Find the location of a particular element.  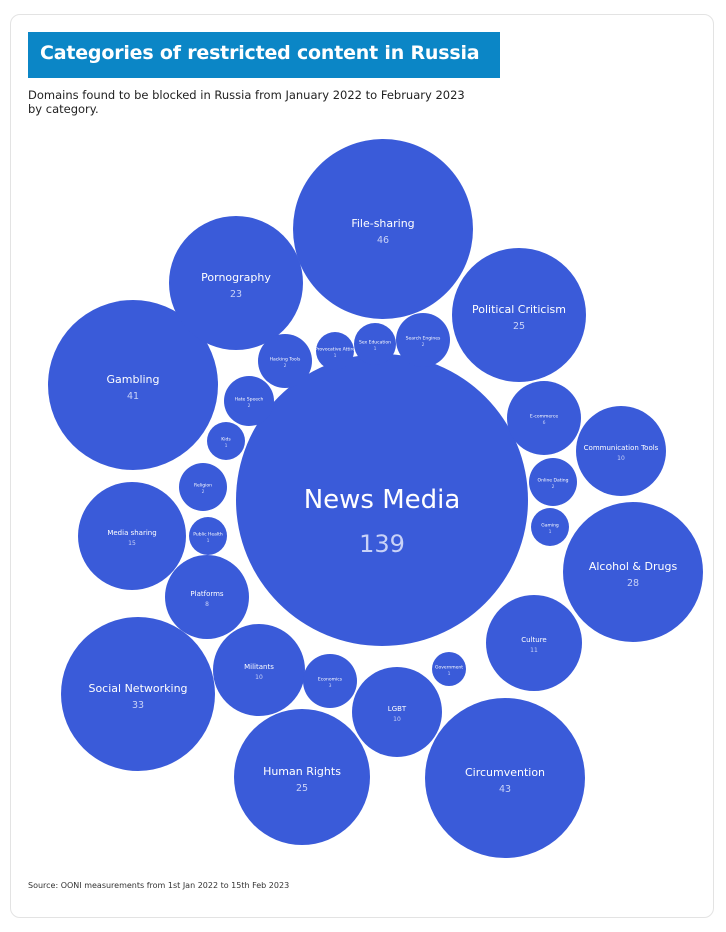

bubble-label-platforms: Platforms is located at coordinates (207, 594).